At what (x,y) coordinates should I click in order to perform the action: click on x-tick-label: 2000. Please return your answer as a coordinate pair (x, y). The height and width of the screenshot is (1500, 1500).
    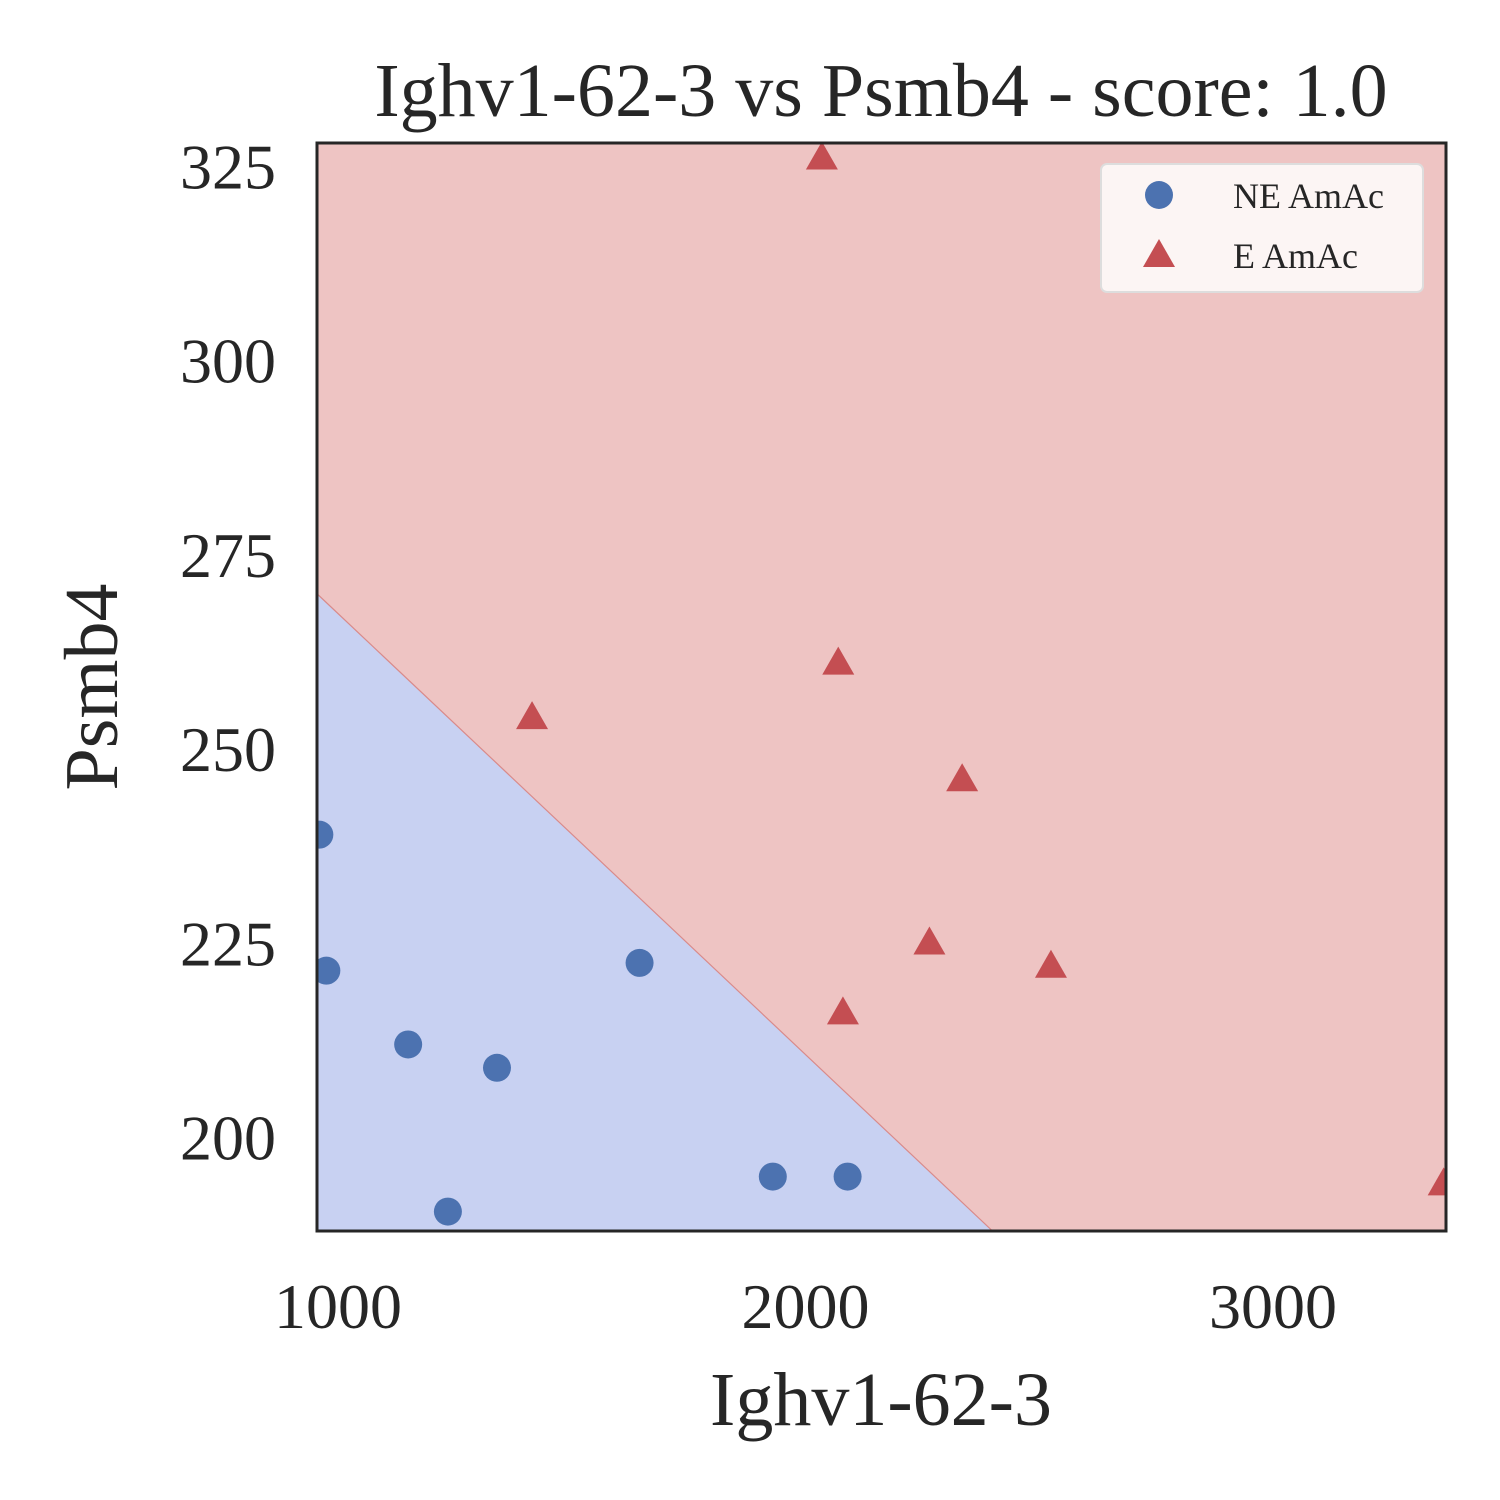
    Looking at the image, I should click on (806, 1306).